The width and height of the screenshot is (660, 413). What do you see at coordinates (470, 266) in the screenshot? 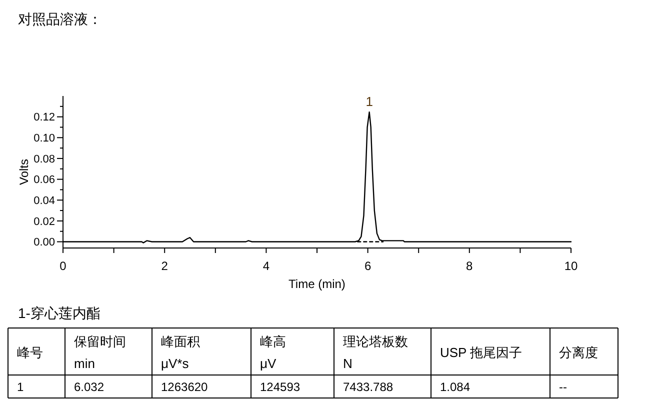
I see `x-tick-label: 8` at bounding box center [470, 266].